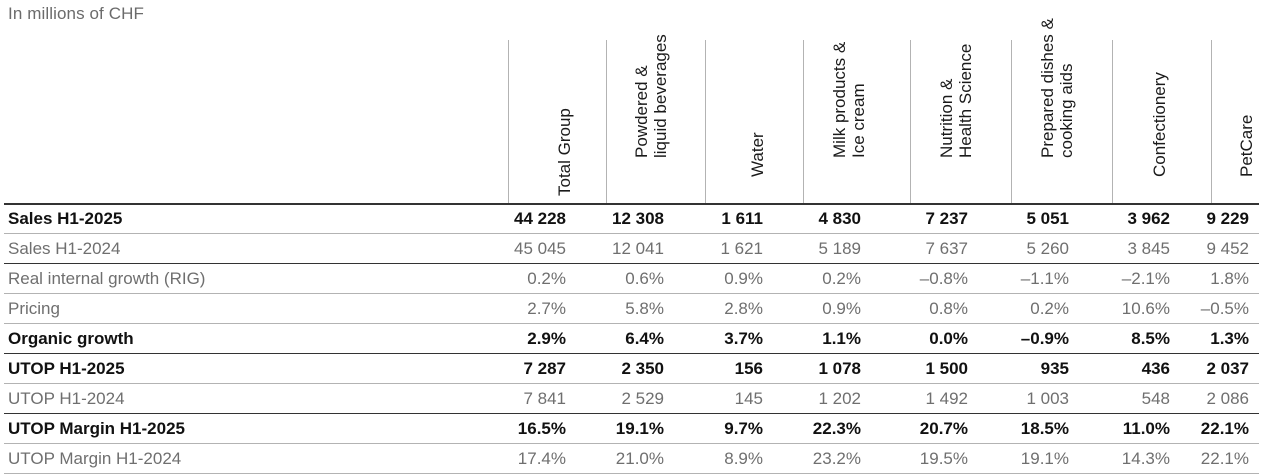 This screenshot has width=1269, height=474. Describe the element at coordinates (1219, 219) in the screenshot. I see `cell-petcare: 9 229` at that location.